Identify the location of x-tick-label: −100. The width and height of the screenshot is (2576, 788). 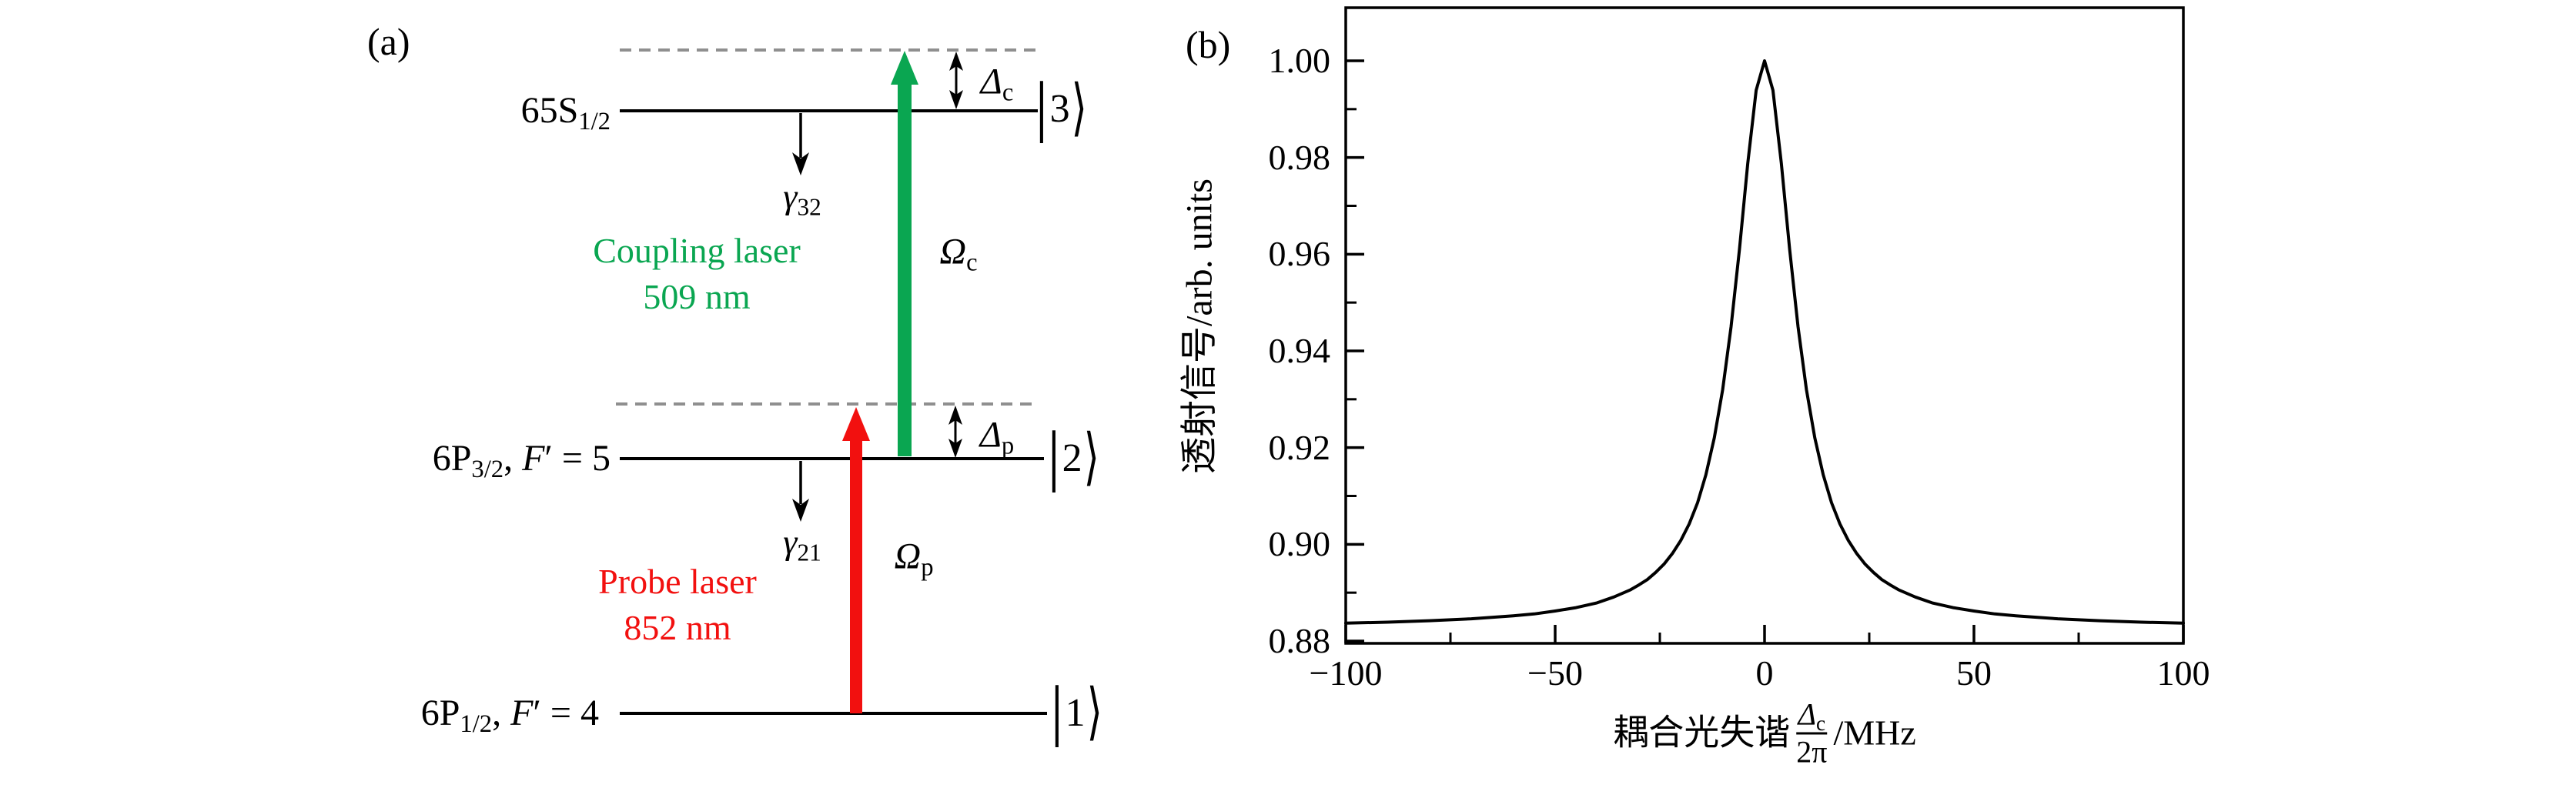
(1346, 673).